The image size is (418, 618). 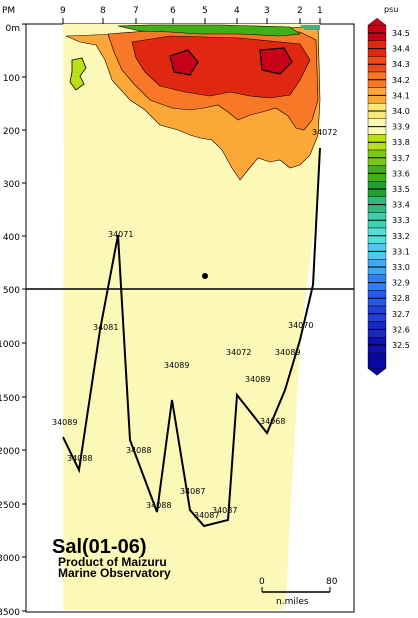 I want to click on scale-bar-unit: n.miles, so click(x=292, y=602).